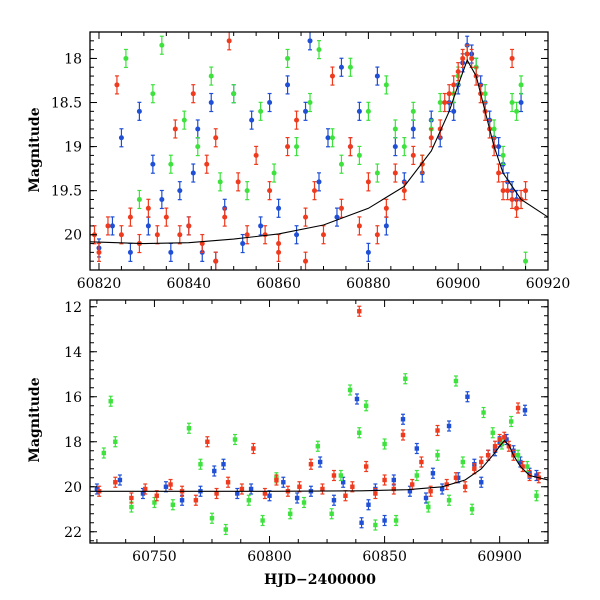 Image resolution: width=600 pixels, height=600 pixels. I want to click on bottom-y-tick-label: 14, so click(73, 353).